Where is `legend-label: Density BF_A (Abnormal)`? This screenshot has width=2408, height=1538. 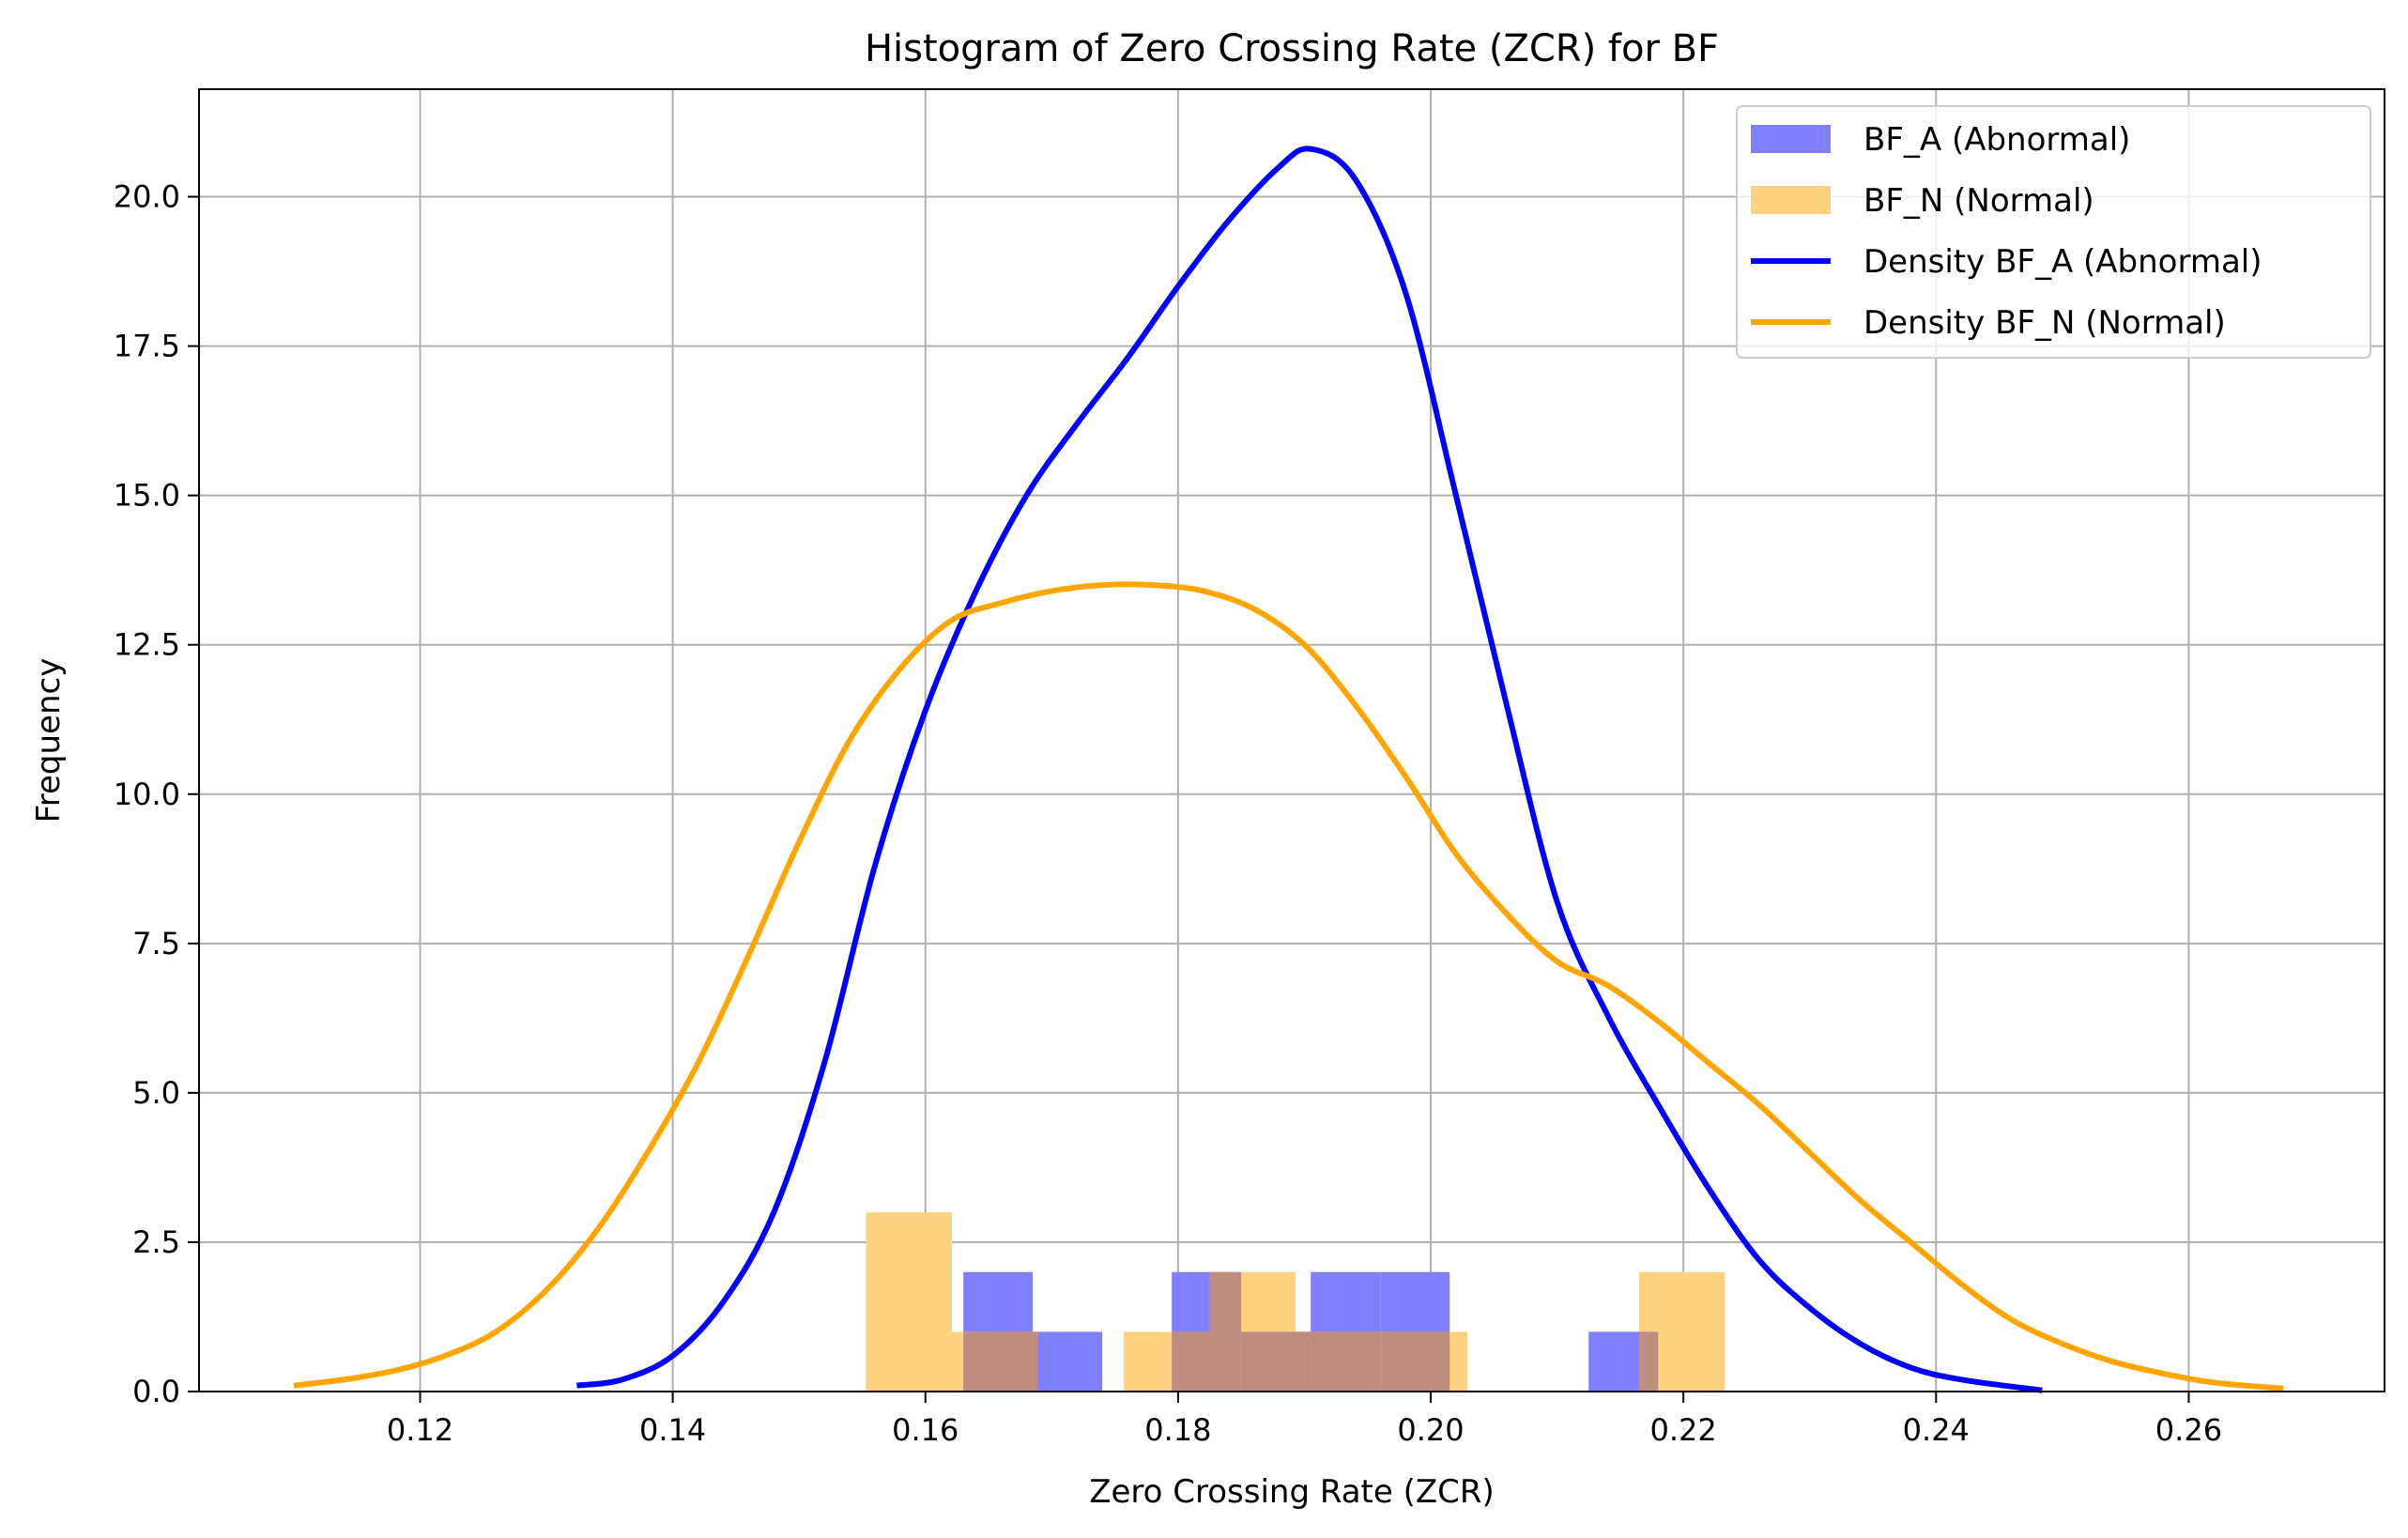
legend-label: Density BF_A (Abnormal) is located at coordinates (2063, 262).